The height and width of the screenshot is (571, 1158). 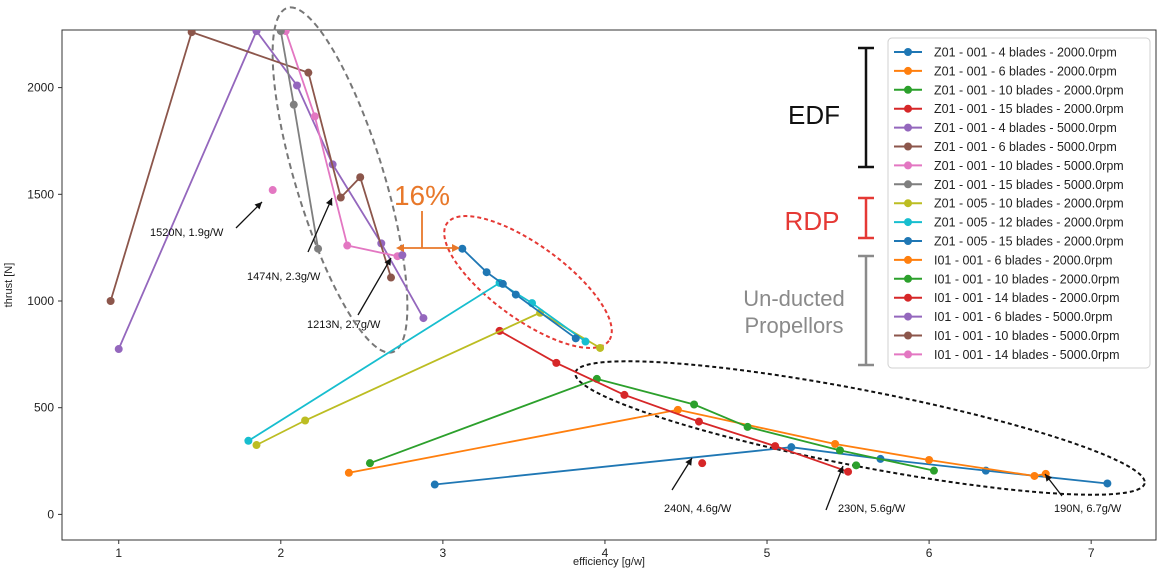 What do you see at coordinates (1025, 71) in the screenshot?
I see `legend-entry: Z01 - 001 - 6 blades - 2000.0rpm` at bounding box center [1025, 71].